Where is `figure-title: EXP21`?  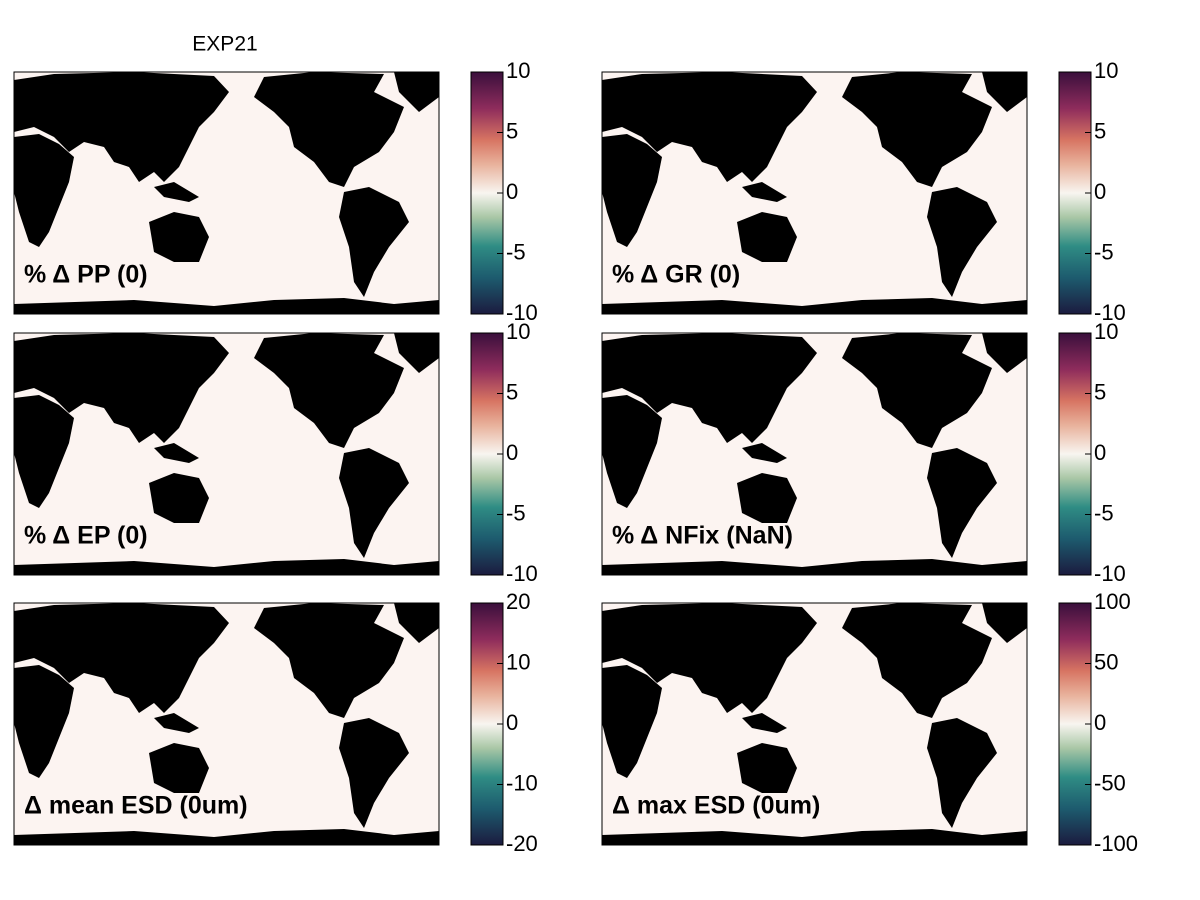
figure-title: EXP21 is located at coordinates (224, 44).